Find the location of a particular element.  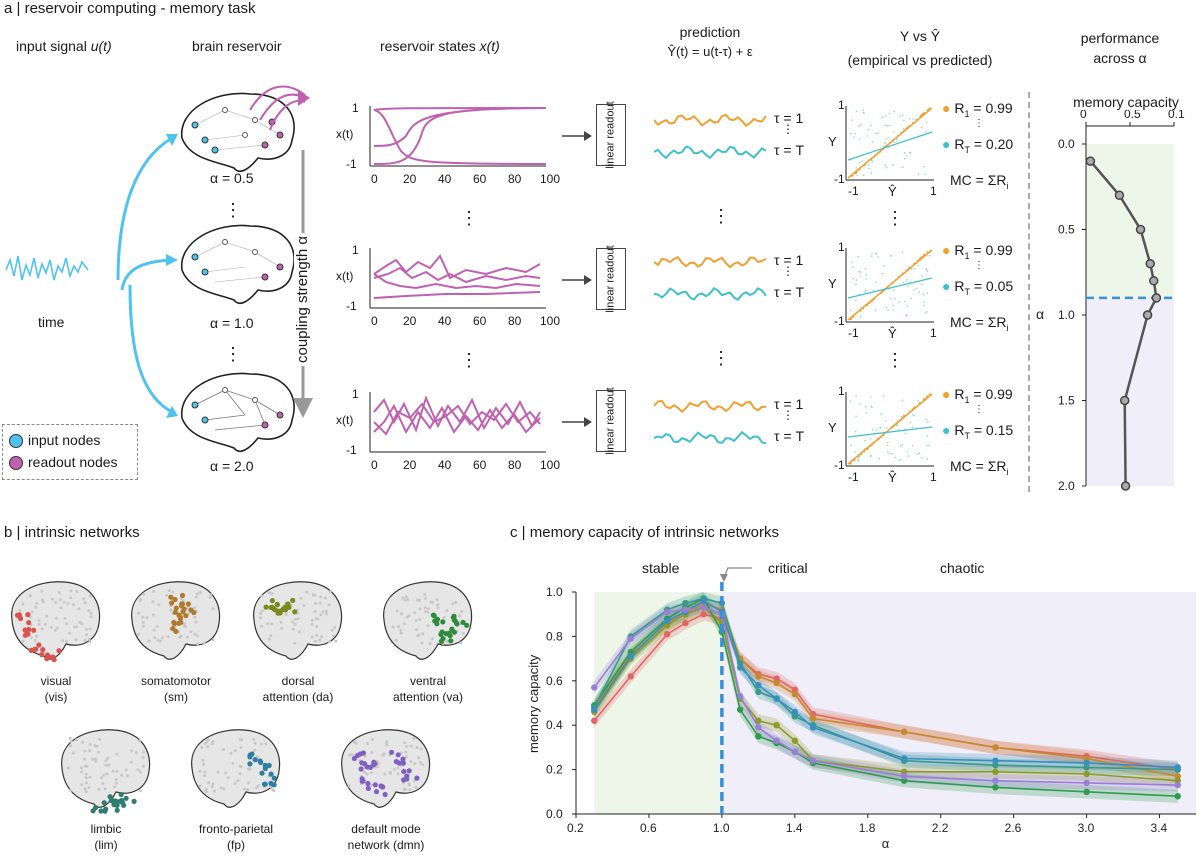

scatter-fit-tauT is located at coordinates (890, 432).